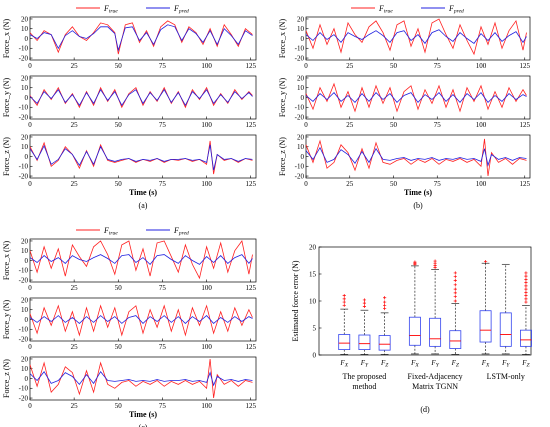 This screenshot has width=550, height=427. What do you see at coordinates (6, 320) in the screenshot?
I see `y-axis-label: Force_y (N)` at bounding box center [6, 320].